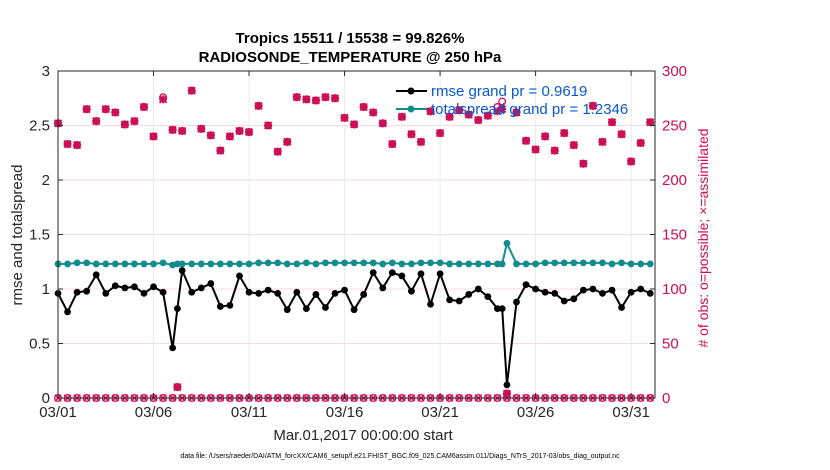  I want to click on x-axis-label: Mar.01,2017 00:00:00 start, so click(363, 435).